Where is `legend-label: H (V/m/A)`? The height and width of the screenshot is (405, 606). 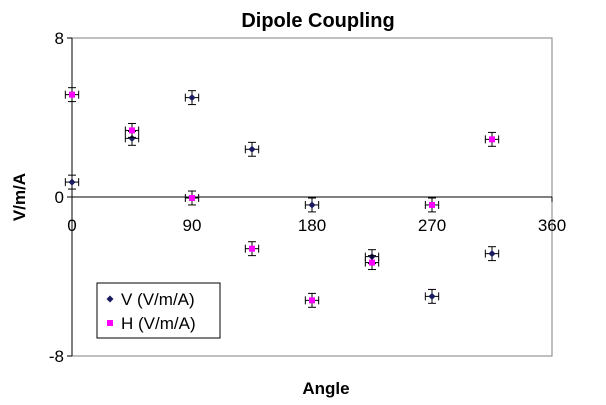
legend-label: H (V/m/A) is located at coordinates (158, 323).